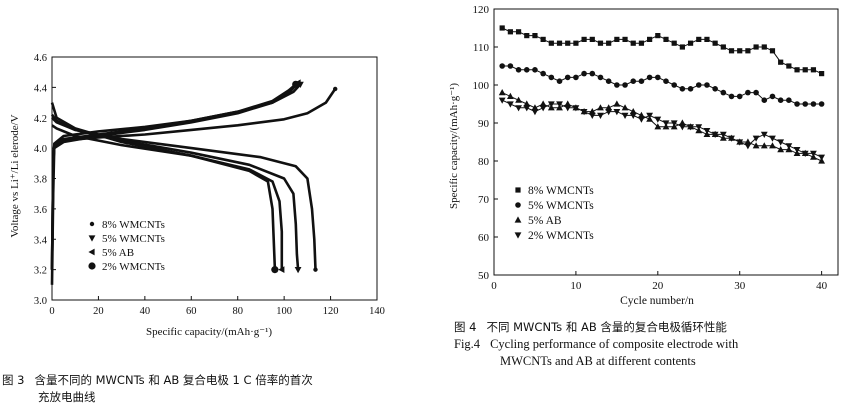 Image resolution: width=852 pixels, height=414 pixels. I want to click on fig4-x-tick-label: 10, so click(576, 286).